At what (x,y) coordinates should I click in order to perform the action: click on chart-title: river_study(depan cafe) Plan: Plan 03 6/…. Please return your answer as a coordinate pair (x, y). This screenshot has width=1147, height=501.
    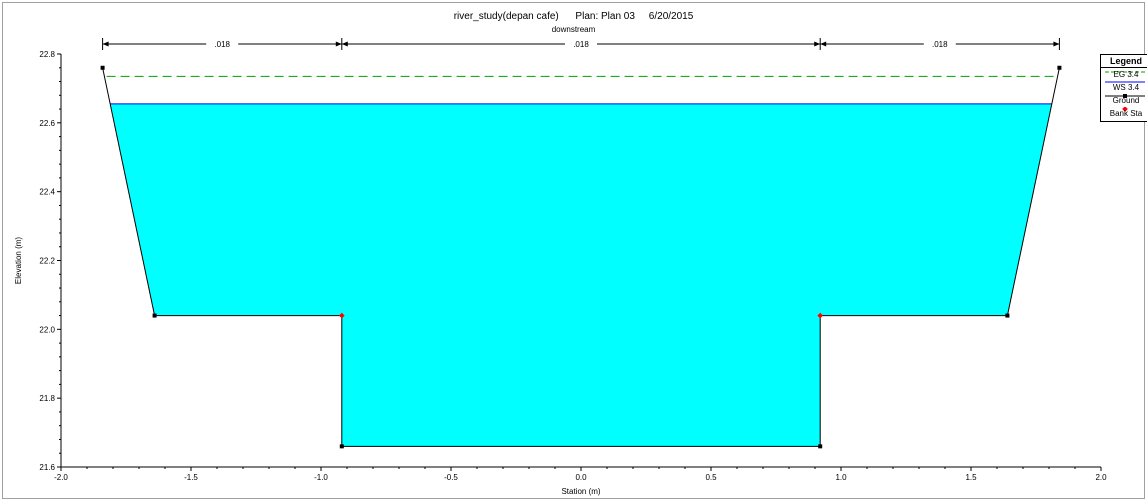
    Looking at the image, I should click on (573, 16).